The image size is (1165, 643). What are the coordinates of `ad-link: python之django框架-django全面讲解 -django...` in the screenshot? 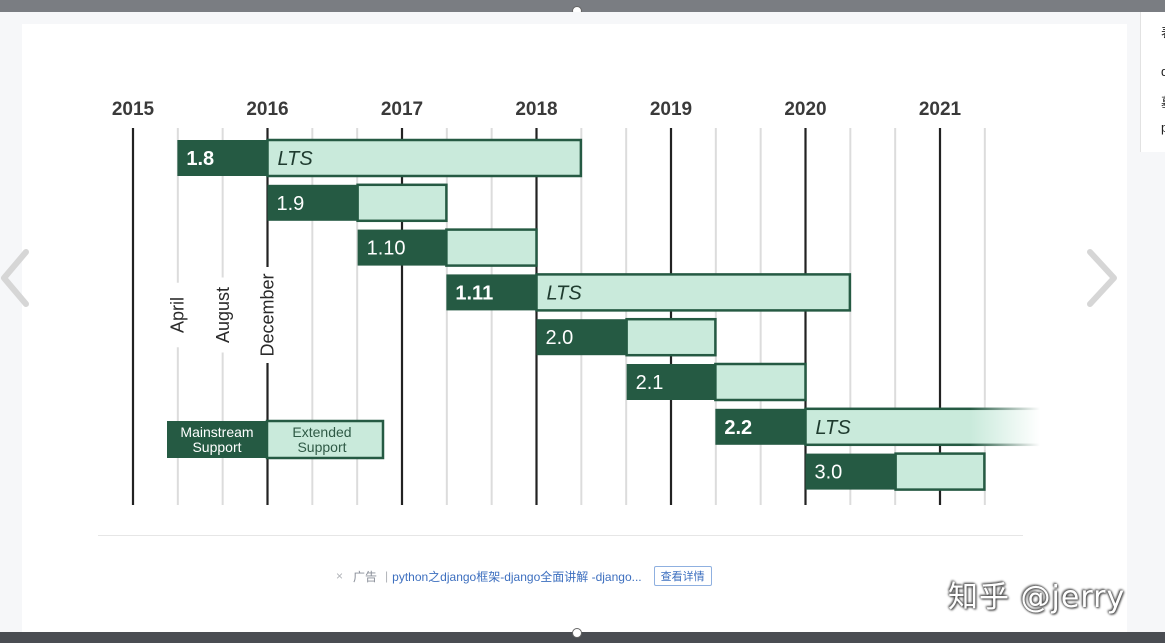 It's located at (517, 576).